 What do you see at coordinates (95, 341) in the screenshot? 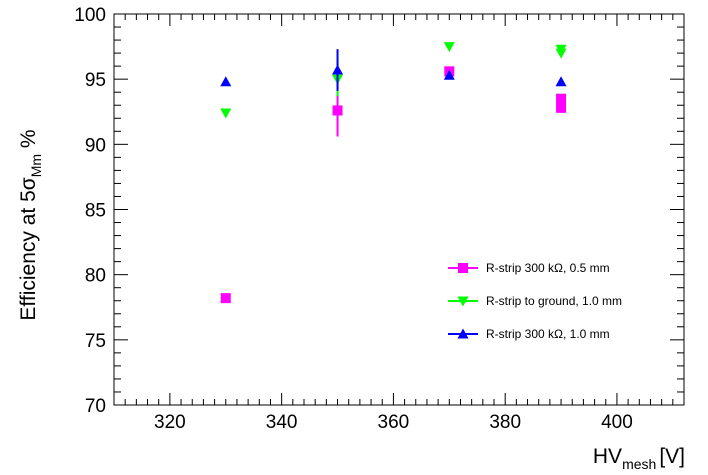
I see `y-tick-label: 75` at bounding box center [95, 341].